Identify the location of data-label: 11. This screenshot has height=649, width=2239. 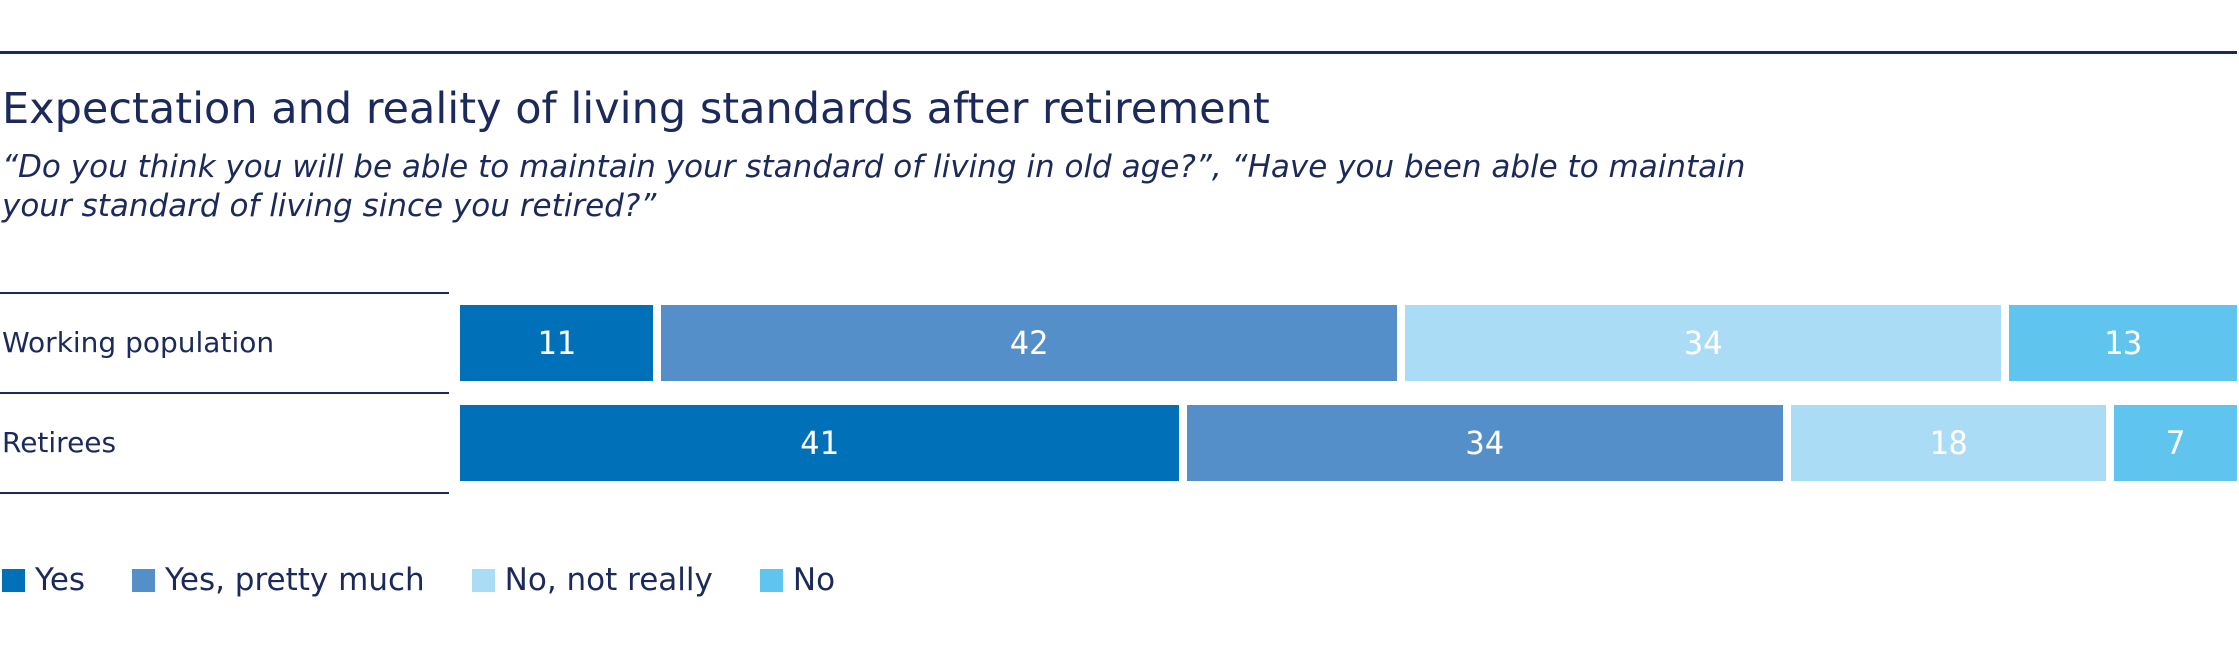
(556, 343).